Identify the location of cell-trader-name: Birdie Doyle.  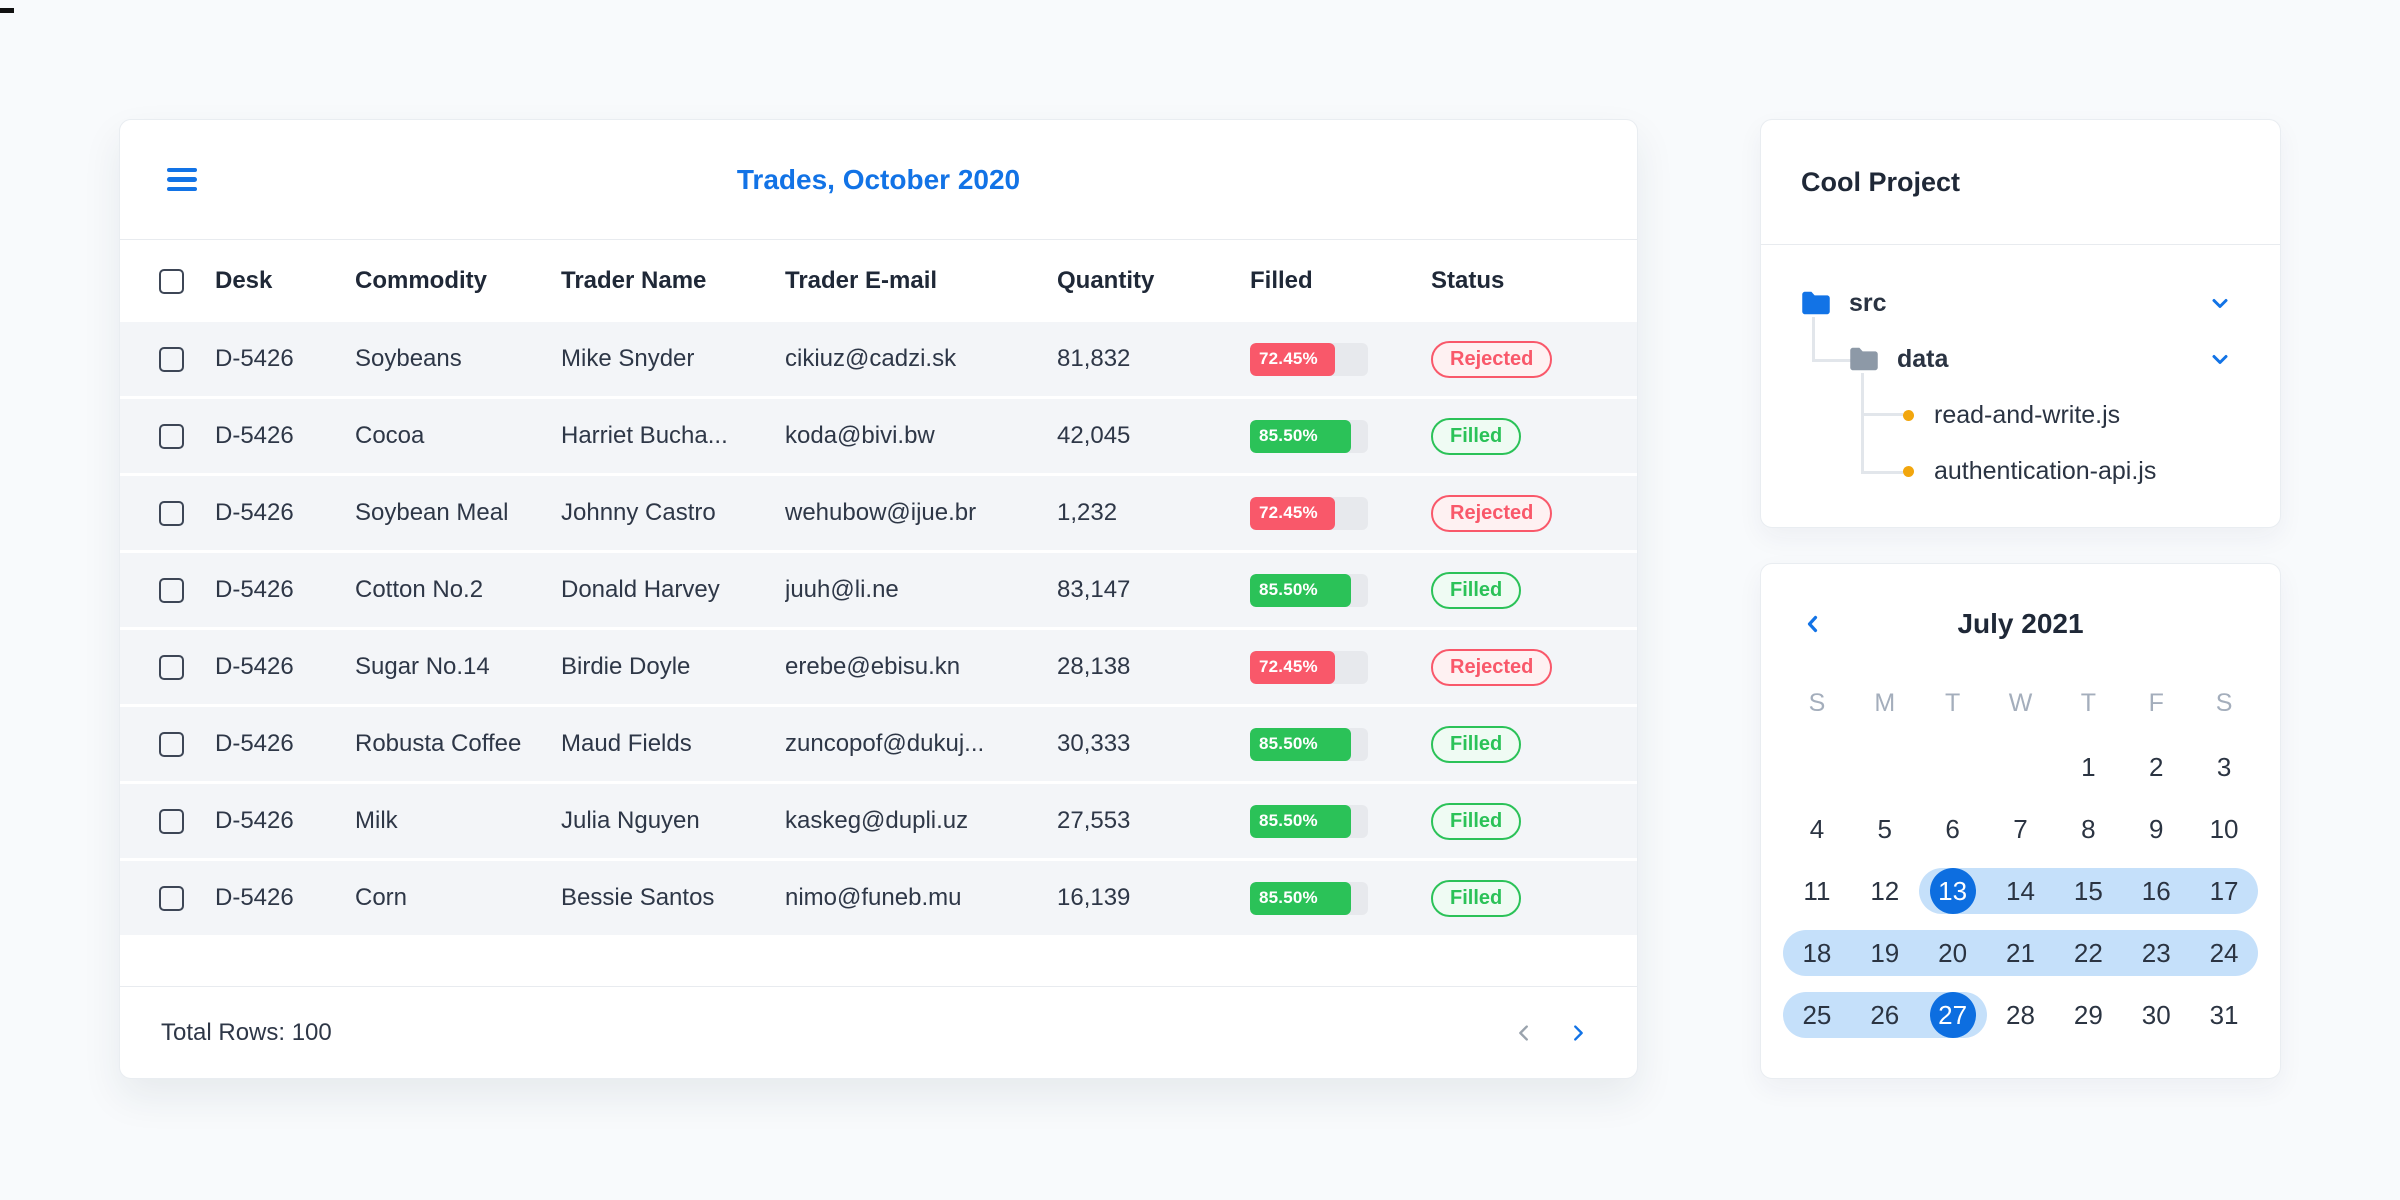
(626, 666).